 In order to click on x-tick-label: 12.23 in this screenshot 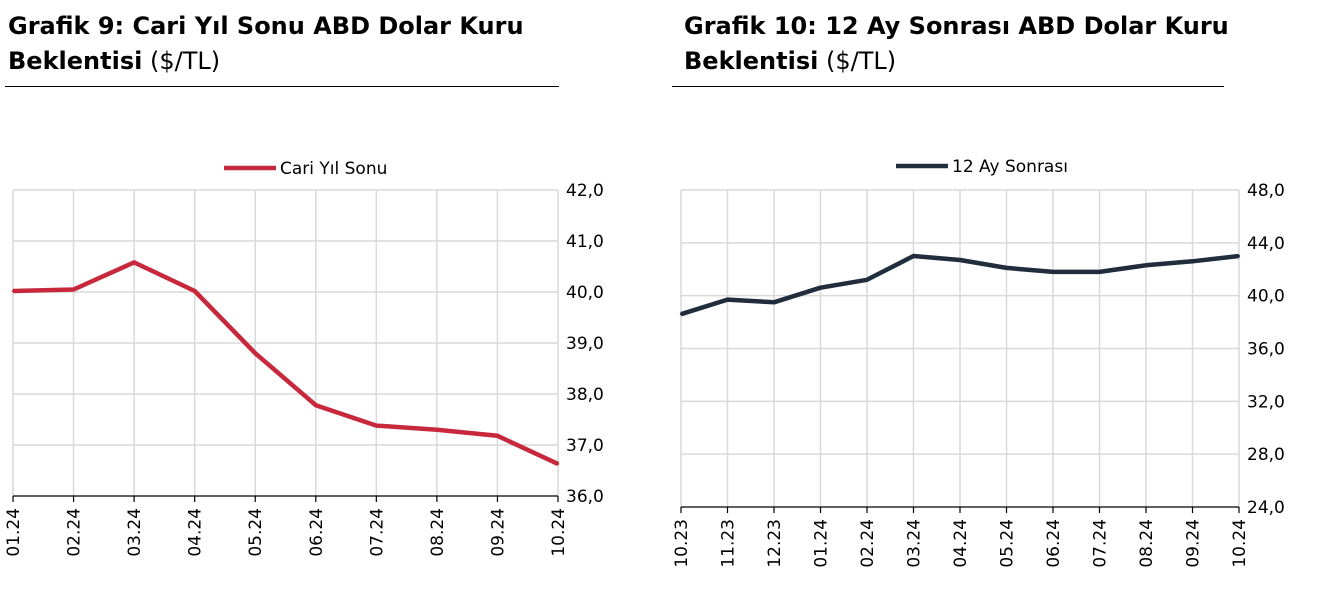, I will do `click(775, 543)`.